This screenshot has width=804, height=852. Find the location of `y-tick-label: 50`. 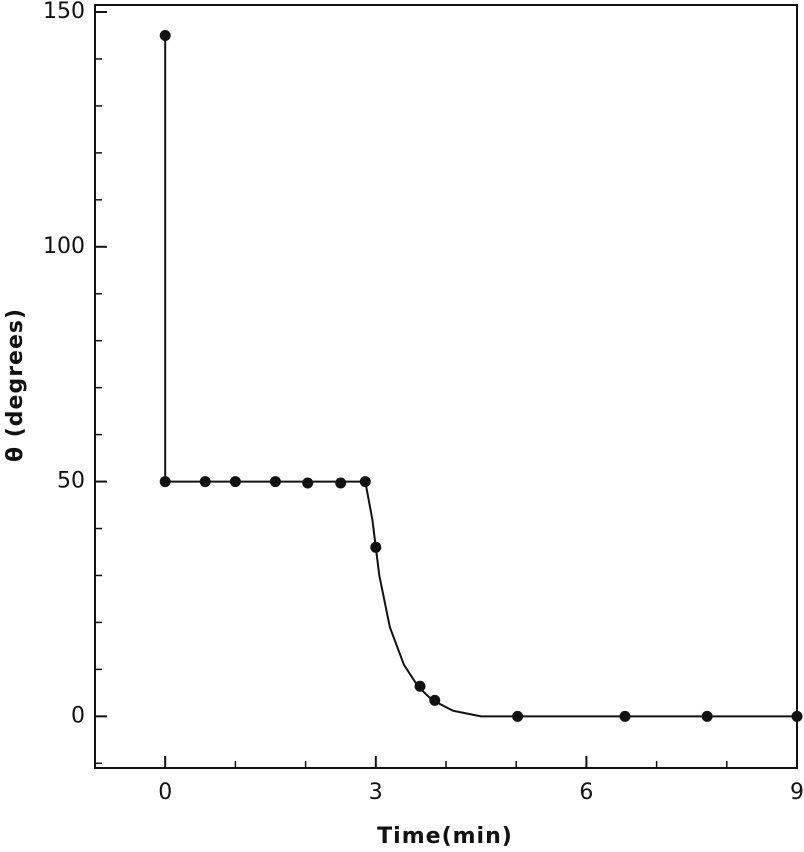

y-tick-label: 50 is located at coordinates (71, 481).